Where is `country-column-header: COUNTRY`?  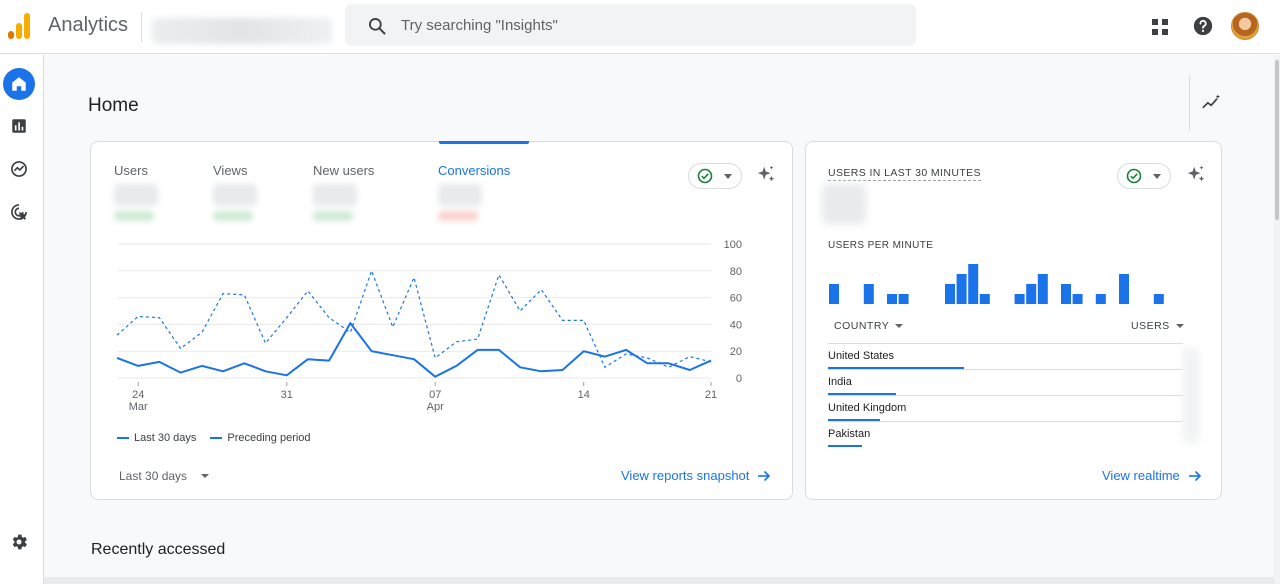 country-column-header: COUNTRY is located at coordinates (869, 326).